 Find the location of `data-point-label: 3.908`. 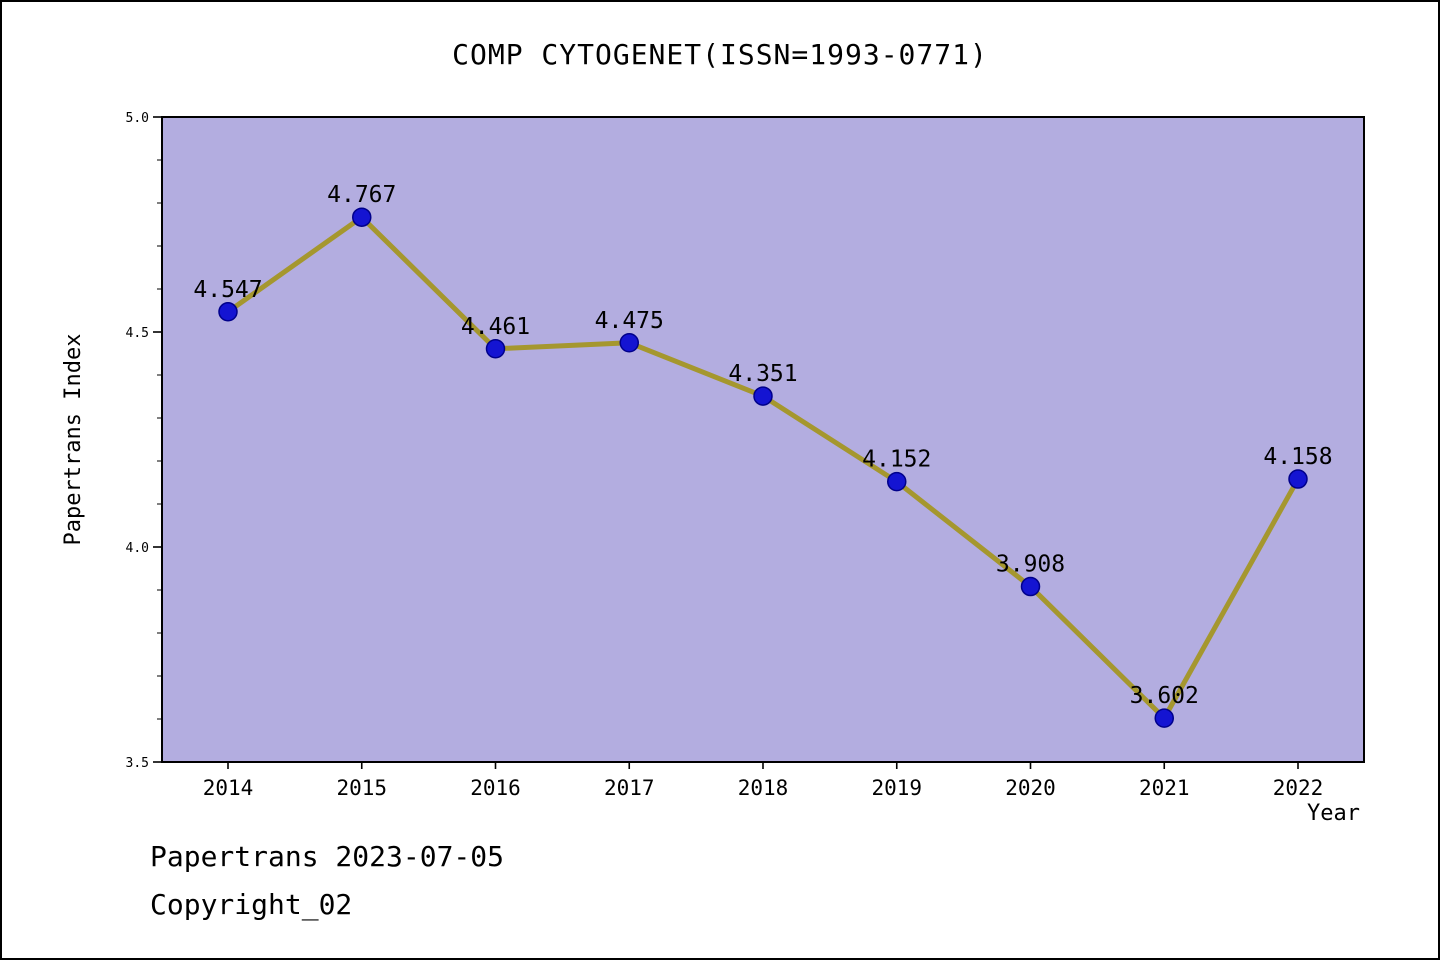

data-point-label: 3.908 is located at coordinates (1030, 565).